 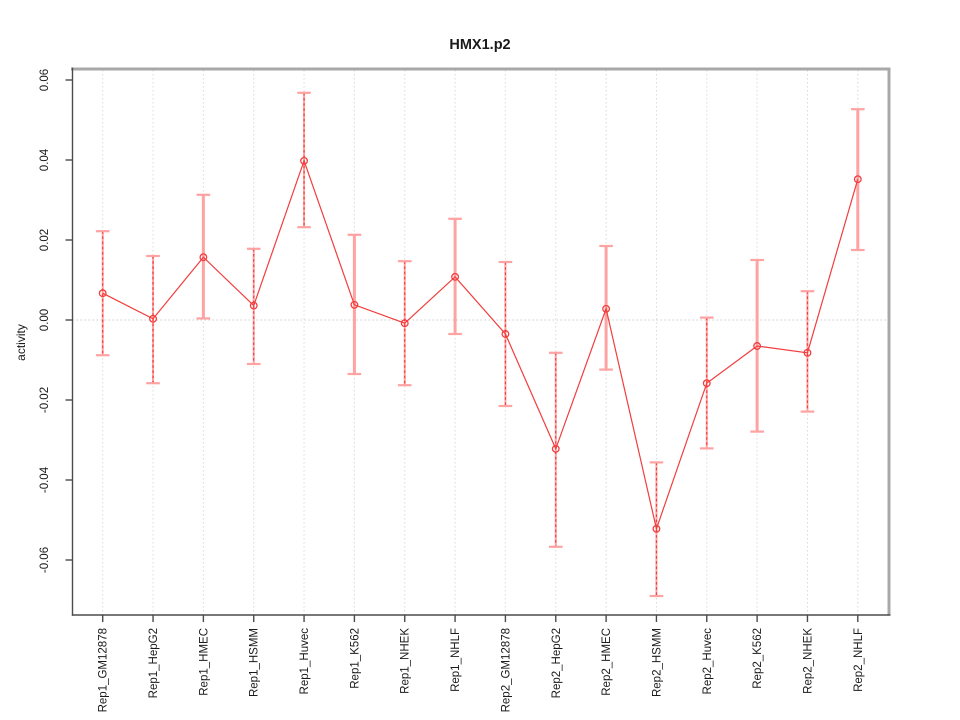 I want to click on x-tick-label: Rep2_GM12878, so click(x=506, y=670).